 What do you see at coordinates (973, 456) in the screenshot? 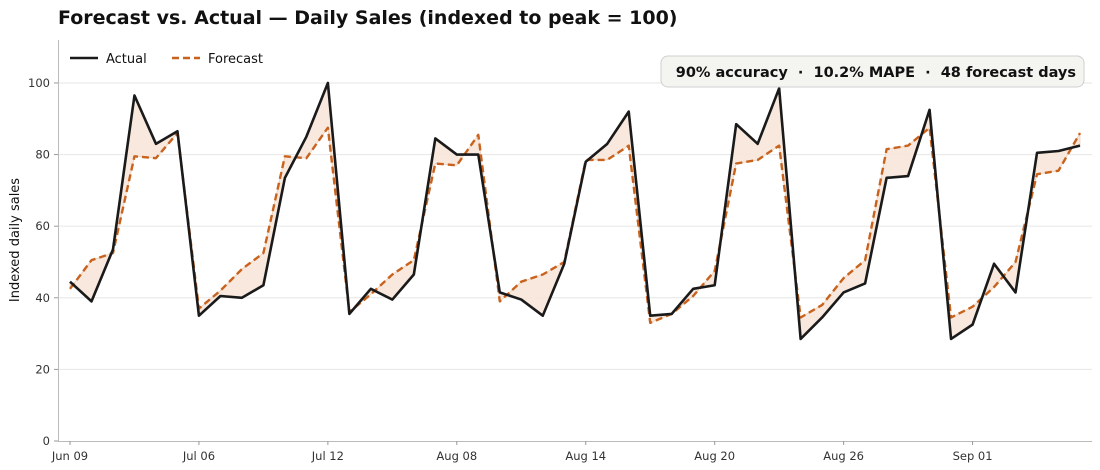
I see `x-tick-label: Sep 01` at bounding box center [973, 456].